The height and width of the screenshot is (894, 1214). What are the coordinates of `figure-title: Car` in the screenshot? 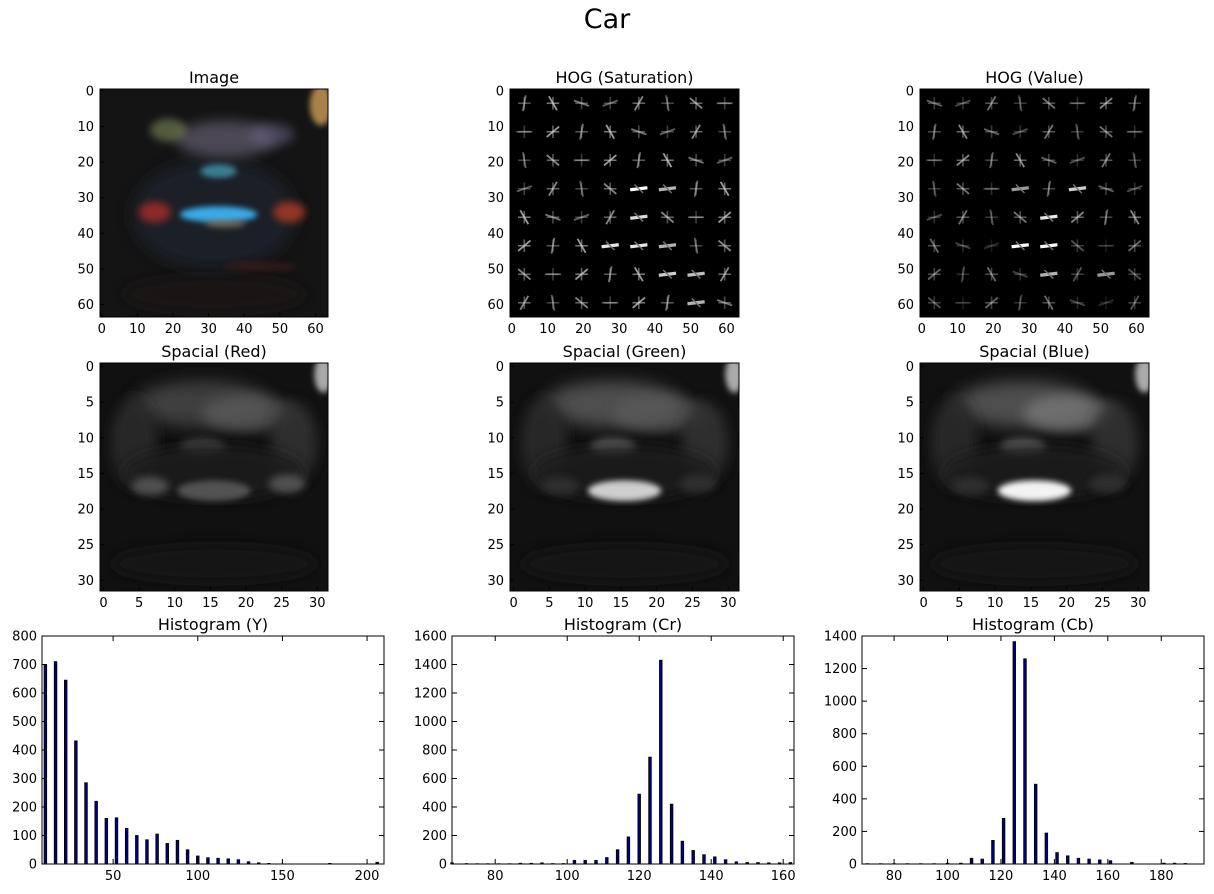 It's located at (607, 19).